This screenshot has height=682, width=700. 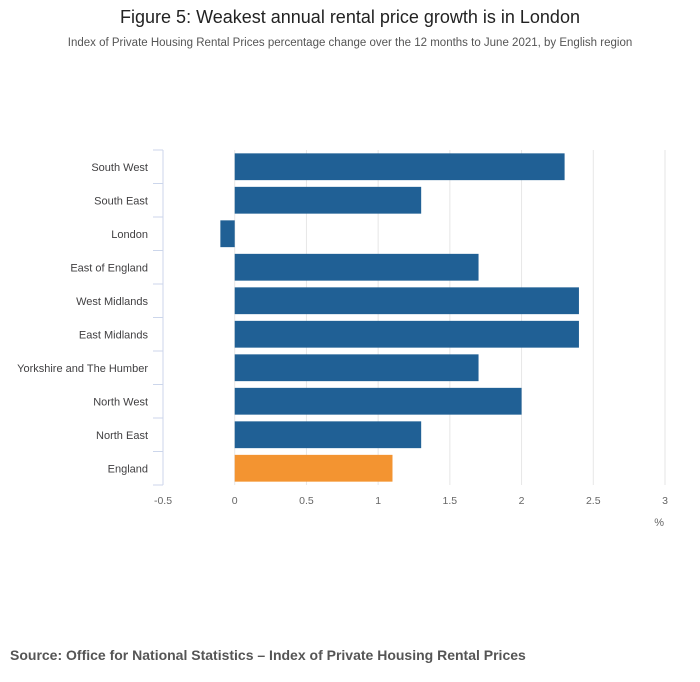 I want to click on x-tick-label: -0.5, so click(x=163, y=501).